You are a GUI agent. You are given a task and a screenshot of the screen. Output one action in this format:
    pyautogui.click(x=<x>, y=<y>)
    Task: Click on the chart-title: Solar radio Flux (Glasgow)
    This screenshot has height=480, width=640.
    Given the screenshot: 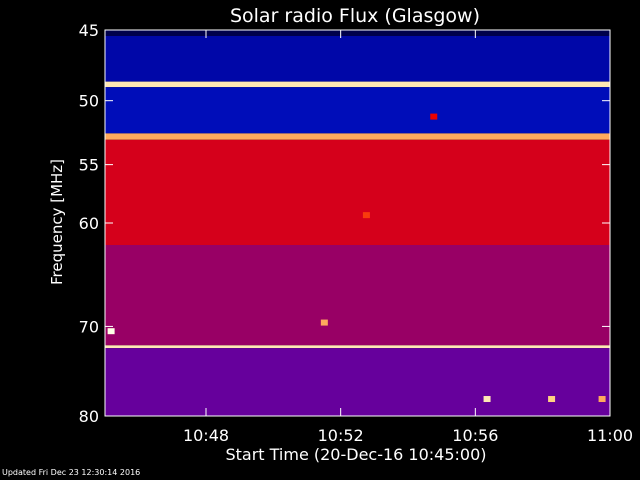 What is the action you would take?
    pyautogui.click(x=355, y=16)
    